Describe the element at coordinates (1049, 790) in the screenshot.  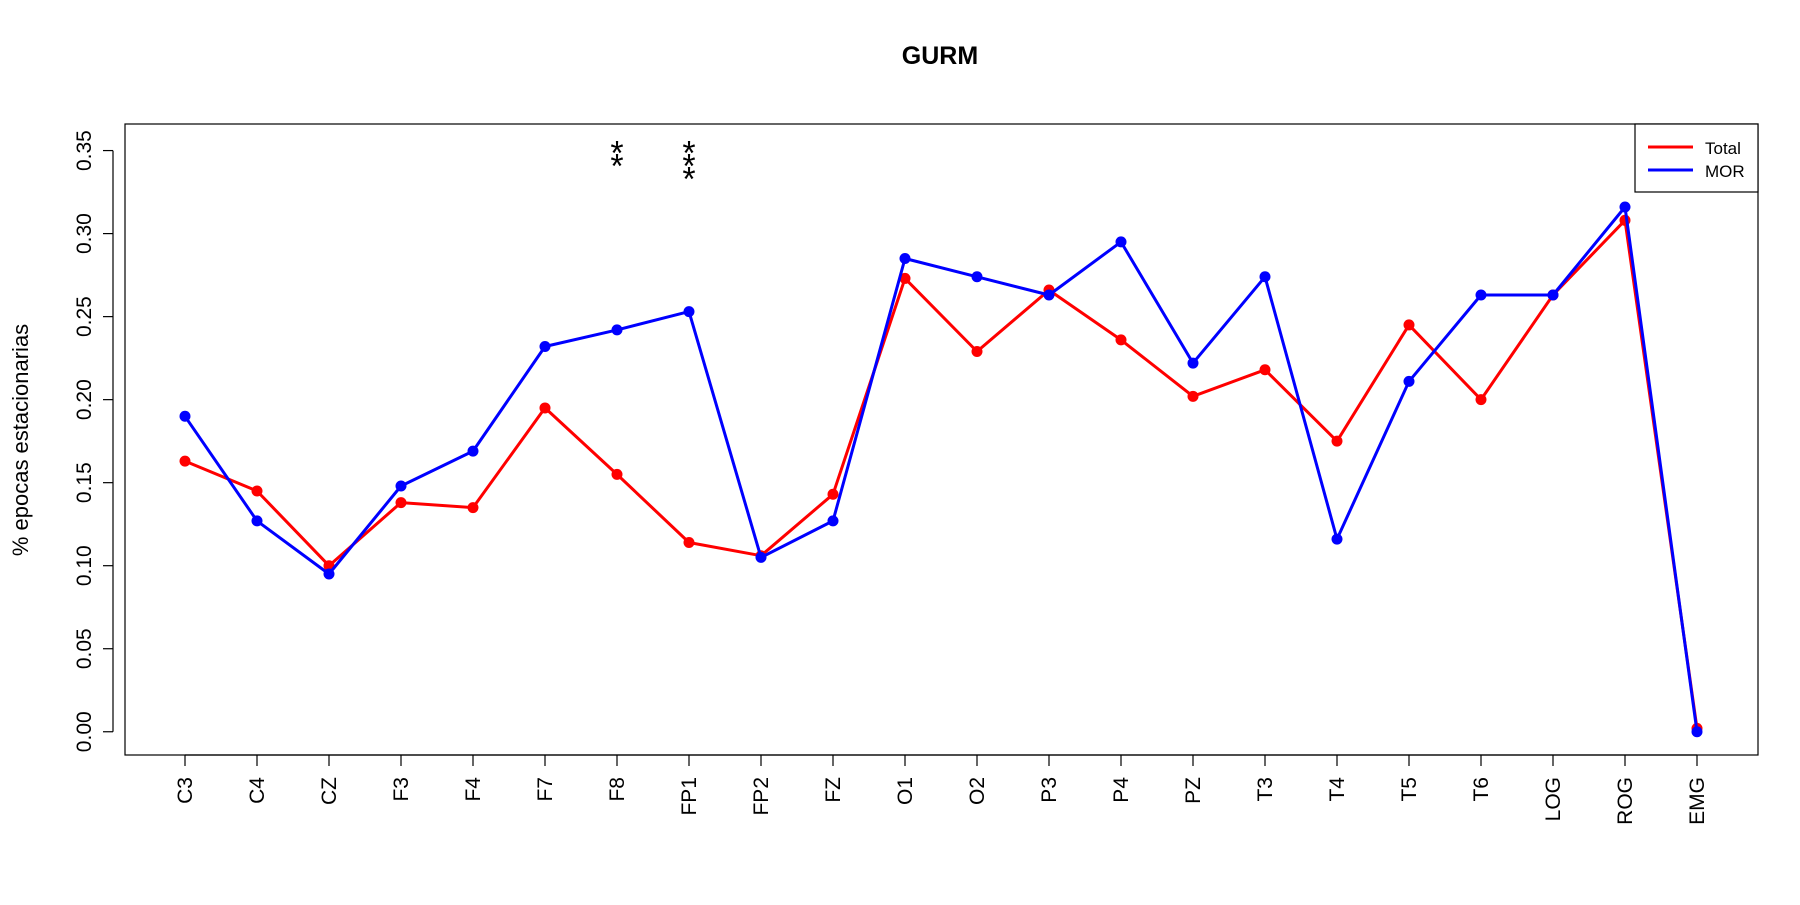
I see `x-tick-label: P3` at that location.